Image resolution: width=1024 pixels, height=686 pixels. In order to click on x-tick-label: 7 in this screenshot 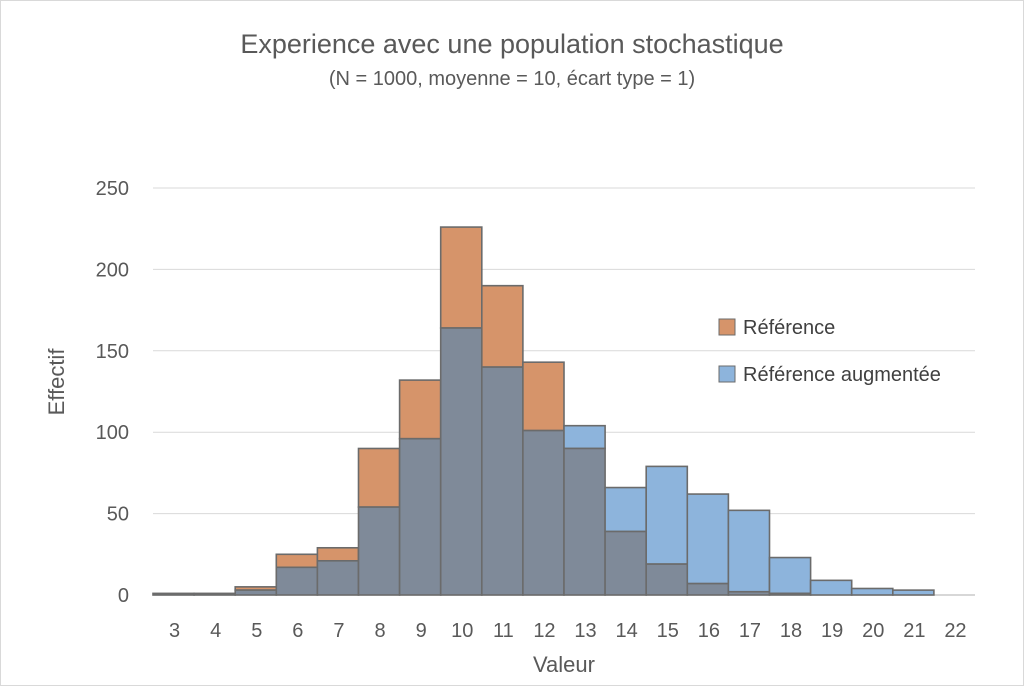, I will do `click(338, 631)`.